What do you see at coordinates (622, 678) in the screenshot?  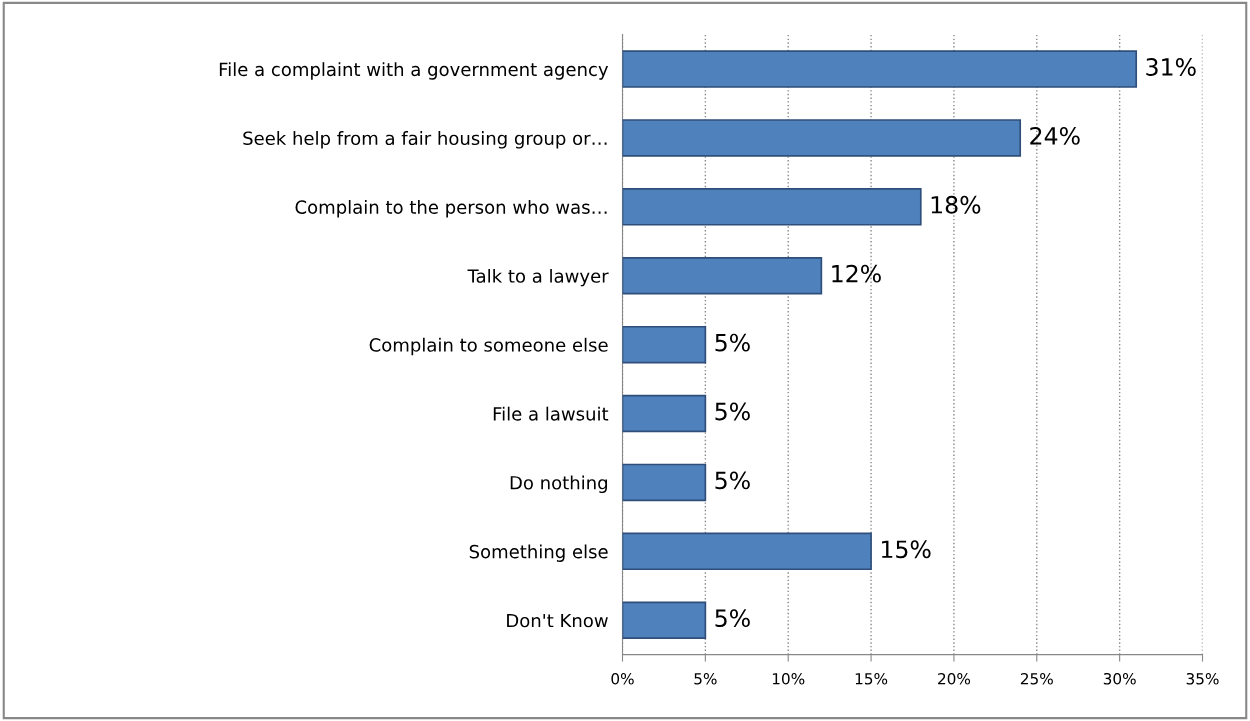 I see `x-tick-label: 0%` at bounding box center [622, 678].